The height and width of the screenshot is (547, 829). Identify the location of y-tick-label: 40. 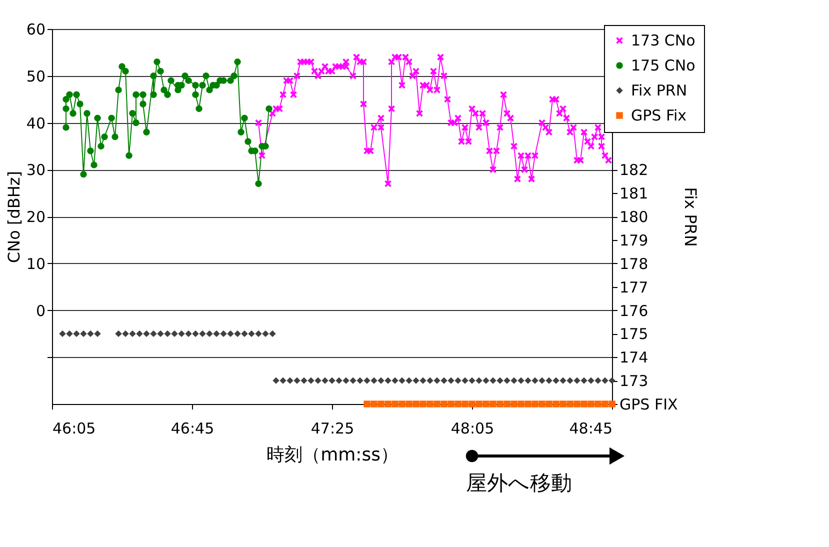
(36, 123).